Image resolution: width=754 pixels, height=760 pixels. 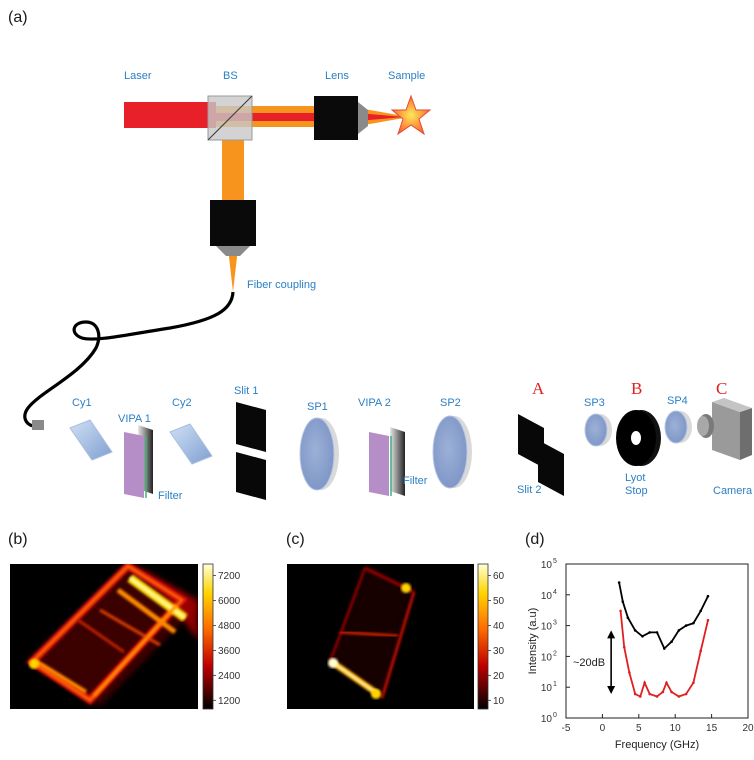 What do you see at coordinates (415, 481) in the screenshot?
I see `filter2-label: Filter` at bounding box center [415, 481].